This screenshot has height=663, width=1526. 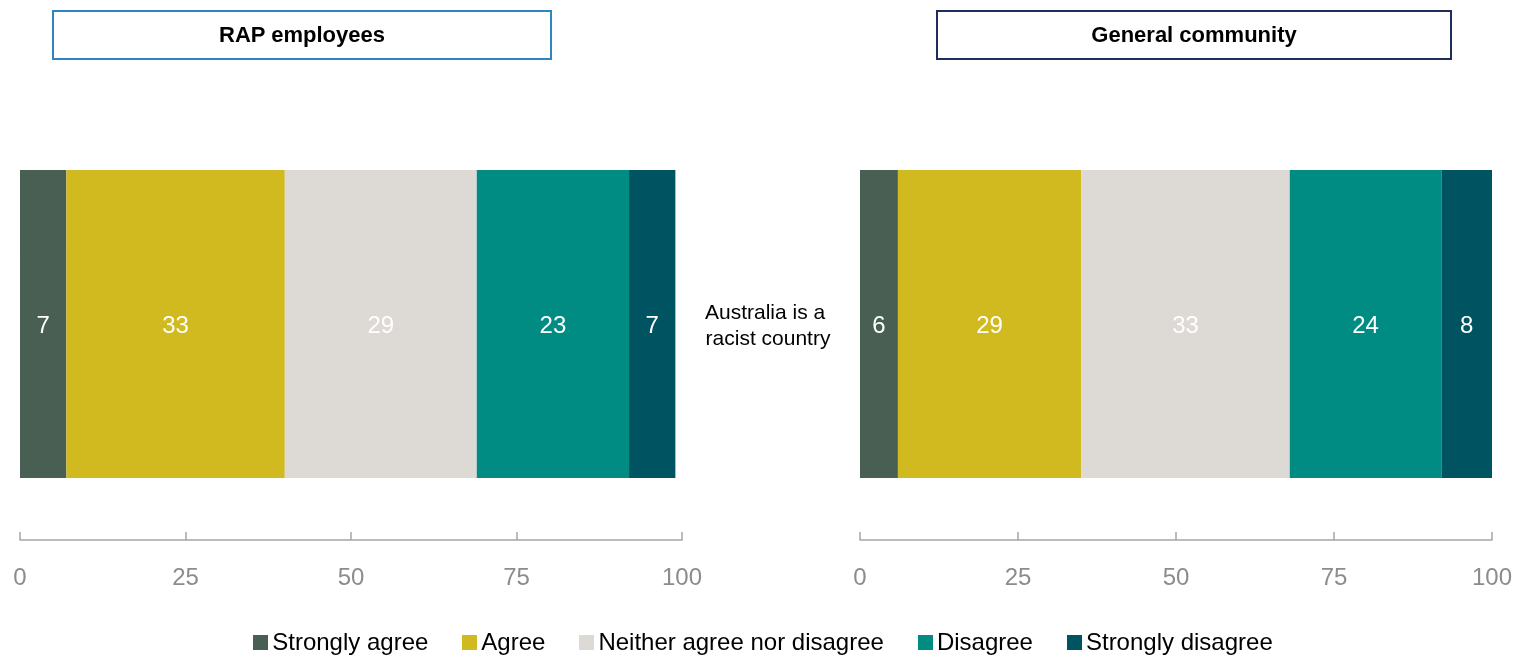 I want to click on data-label: 23, so click(x=553, y=324).